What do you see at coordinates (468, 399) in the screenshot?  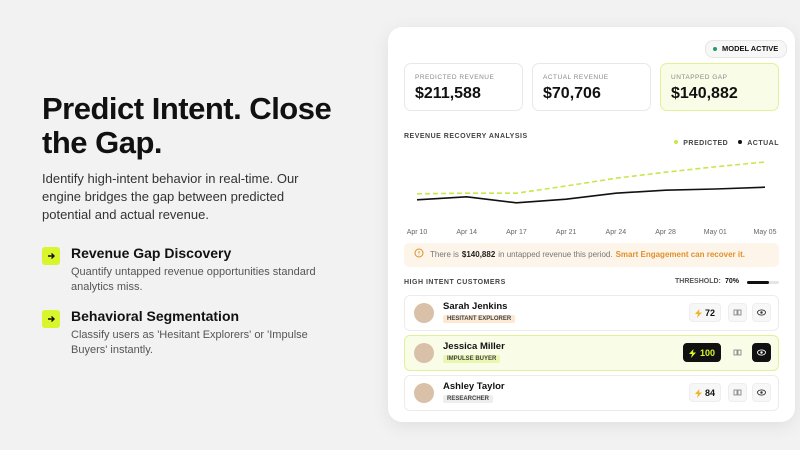 I see `customer-tag: RESEARCHER` at bounding box center [468, 399].